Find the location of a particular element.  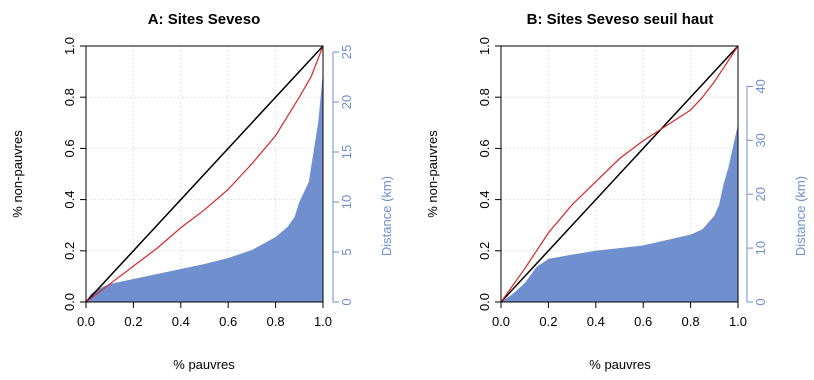

distance-tick-label: 15 is located at coordinates (346, 152).